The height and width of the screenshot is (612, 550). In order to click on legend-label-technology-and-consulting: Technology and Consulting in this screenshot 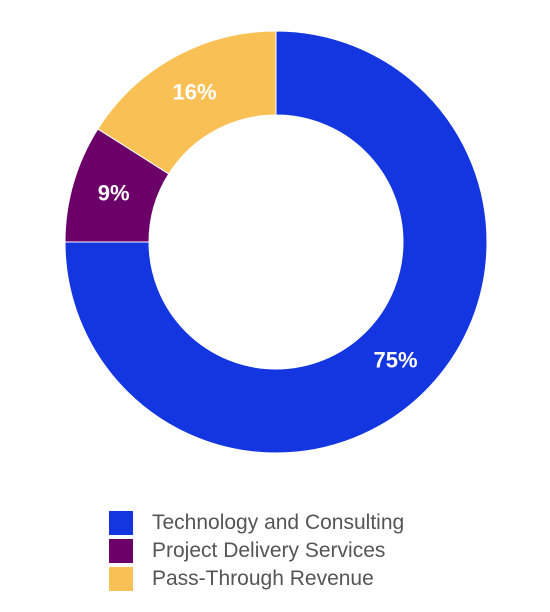, I will do `click(278, 522)`.